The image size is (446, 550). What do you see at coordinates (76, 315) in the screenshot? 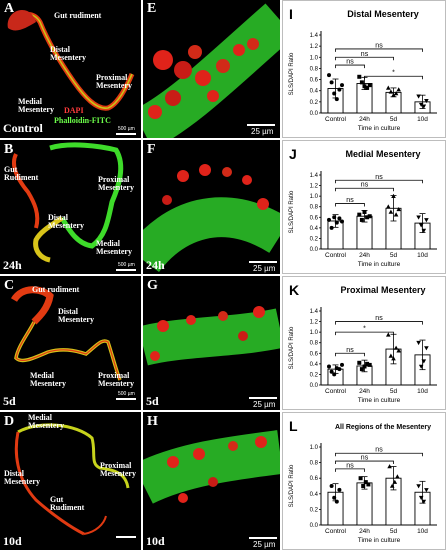
I see `panel-c-distal-label: Distal Mesentery` at bounding box center [76, 315].